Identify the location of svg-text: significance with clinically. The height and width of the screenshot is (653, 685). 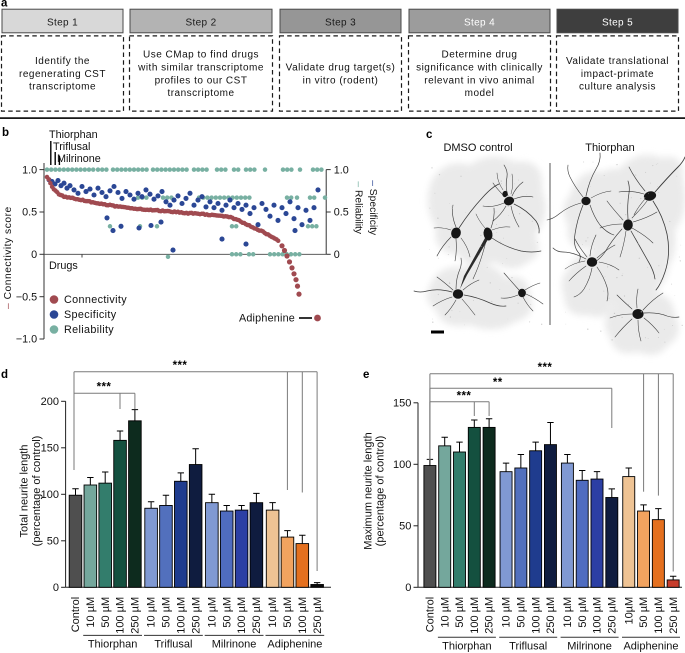
(479, 68).